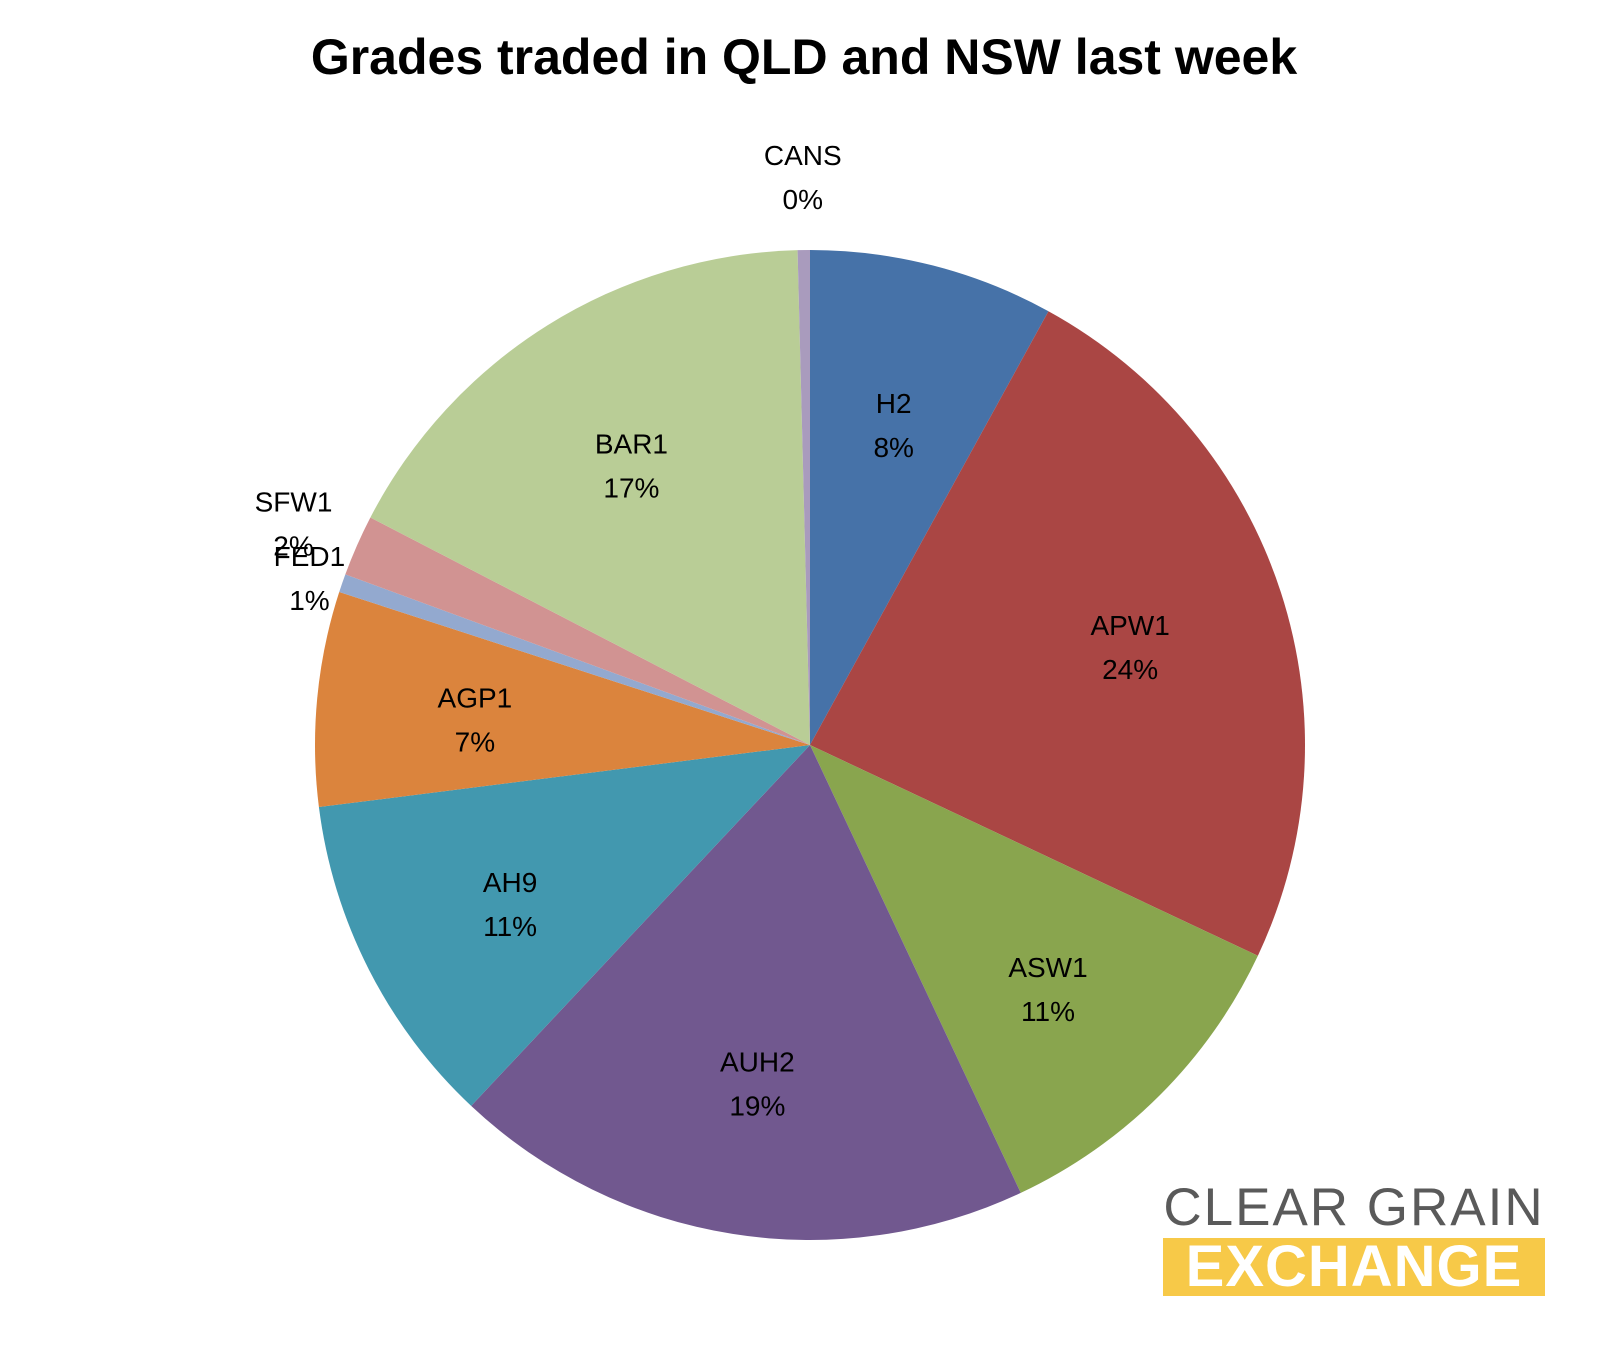  I want to click on pie-slice-asw1, so click(1034, 969).